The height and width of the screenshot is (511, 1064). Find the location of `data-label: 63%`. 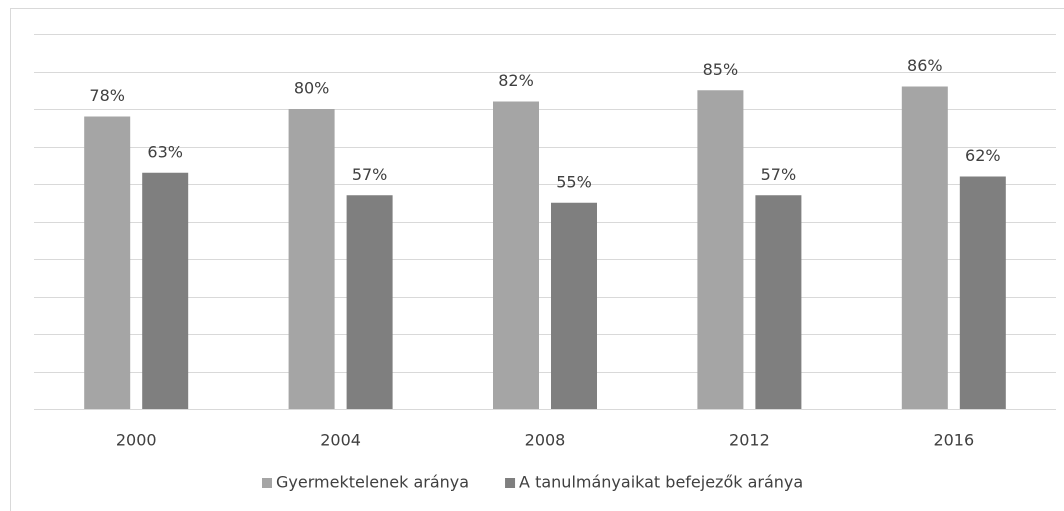

data-label: 63% is located at coordinates (165, 151).